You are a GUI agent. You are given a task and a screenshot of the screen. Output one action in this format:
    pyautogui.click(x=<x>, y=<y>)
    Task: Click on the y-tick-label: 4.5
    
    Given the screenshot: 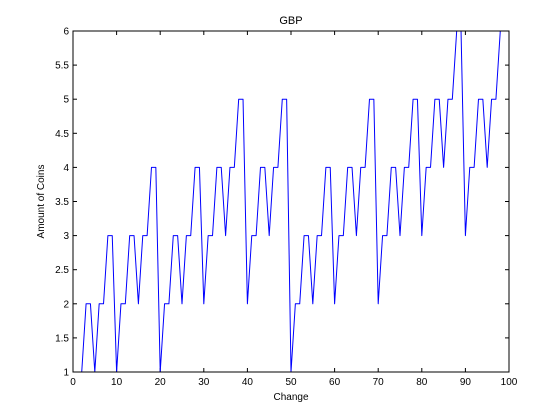 What is the action you would take?
    pyautogui.click(x=62, y=134)
    